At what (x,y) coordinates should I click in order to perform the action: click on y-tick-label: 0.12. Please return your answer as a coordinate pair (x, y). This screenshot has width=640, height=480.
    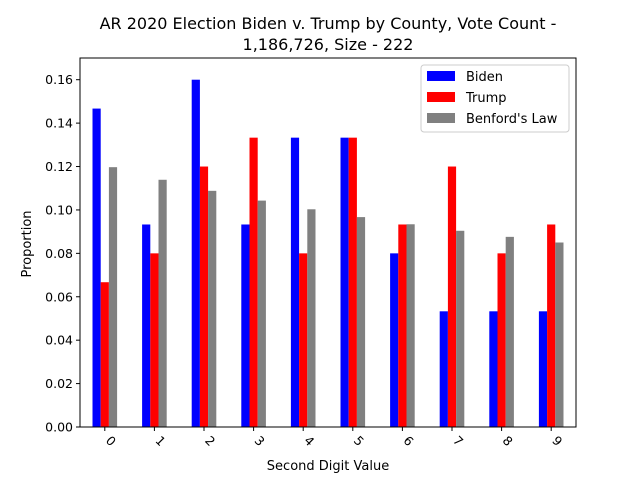
    Looking at the image, I should click on (59, 166).